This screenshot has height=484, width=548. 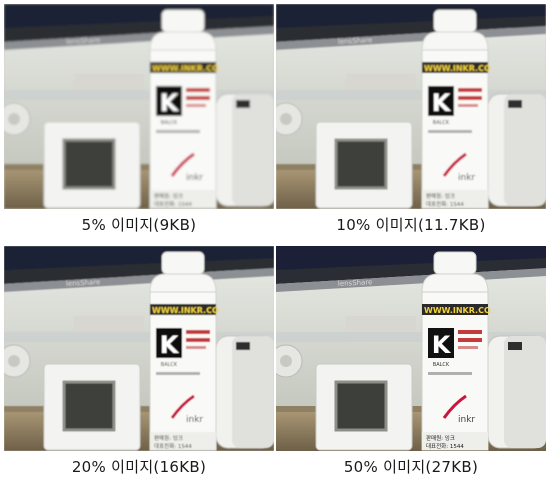 What do you see at coordinates (411, 467) in the screenshot?
I see `caption-50pct: 50% 이미지(27KB)` at bounding box center [411, 467].